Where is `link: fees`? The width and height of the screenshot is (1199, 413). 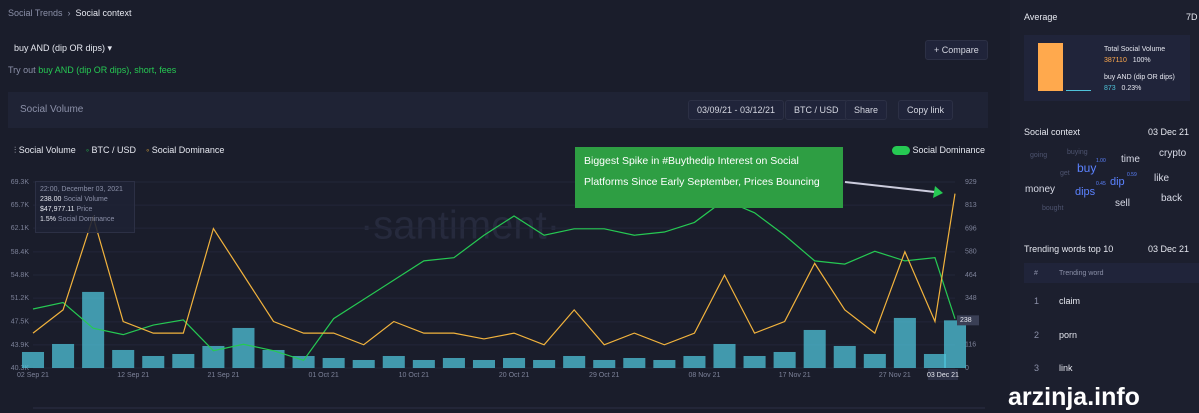
link: fees is located at coordinates (168, 70).